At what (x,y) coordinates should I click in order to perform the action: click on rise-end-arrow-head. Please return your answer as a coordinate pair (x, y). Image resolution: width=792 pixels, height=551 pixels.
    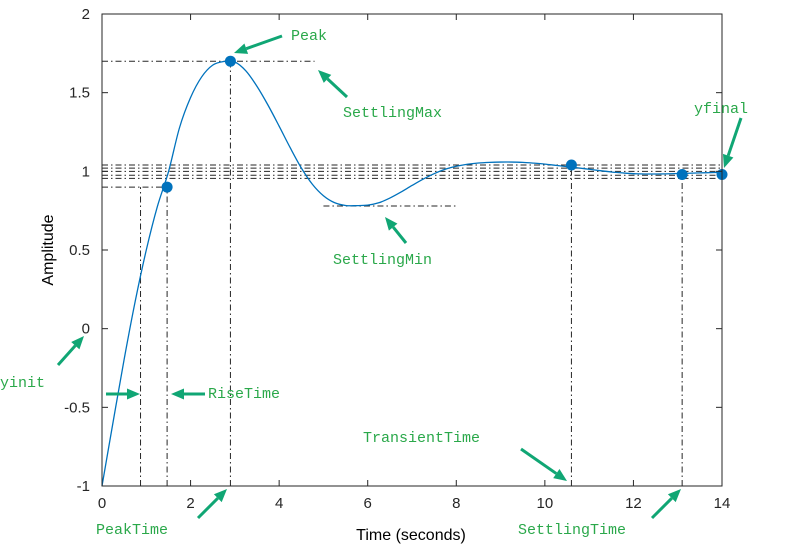
    Looking at the image, I should click on (177, 394).